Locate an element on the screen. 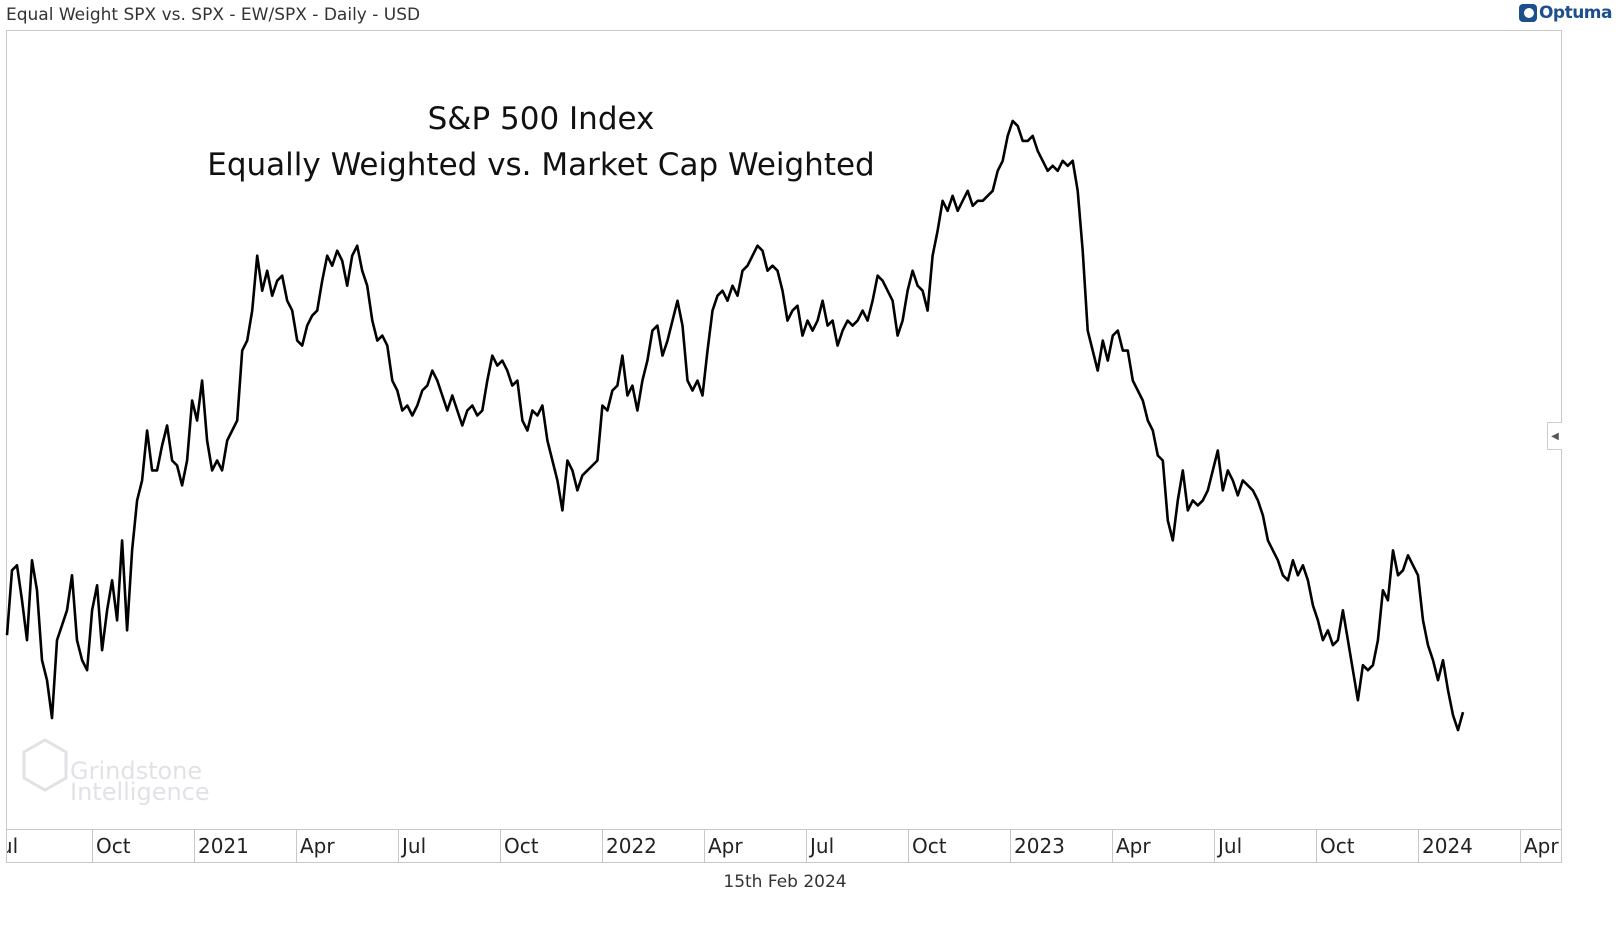 Image resolution: width=1620 pixels, height=928 pixels. watermark-line1: Grindstone is located at coordinates (136, 771).